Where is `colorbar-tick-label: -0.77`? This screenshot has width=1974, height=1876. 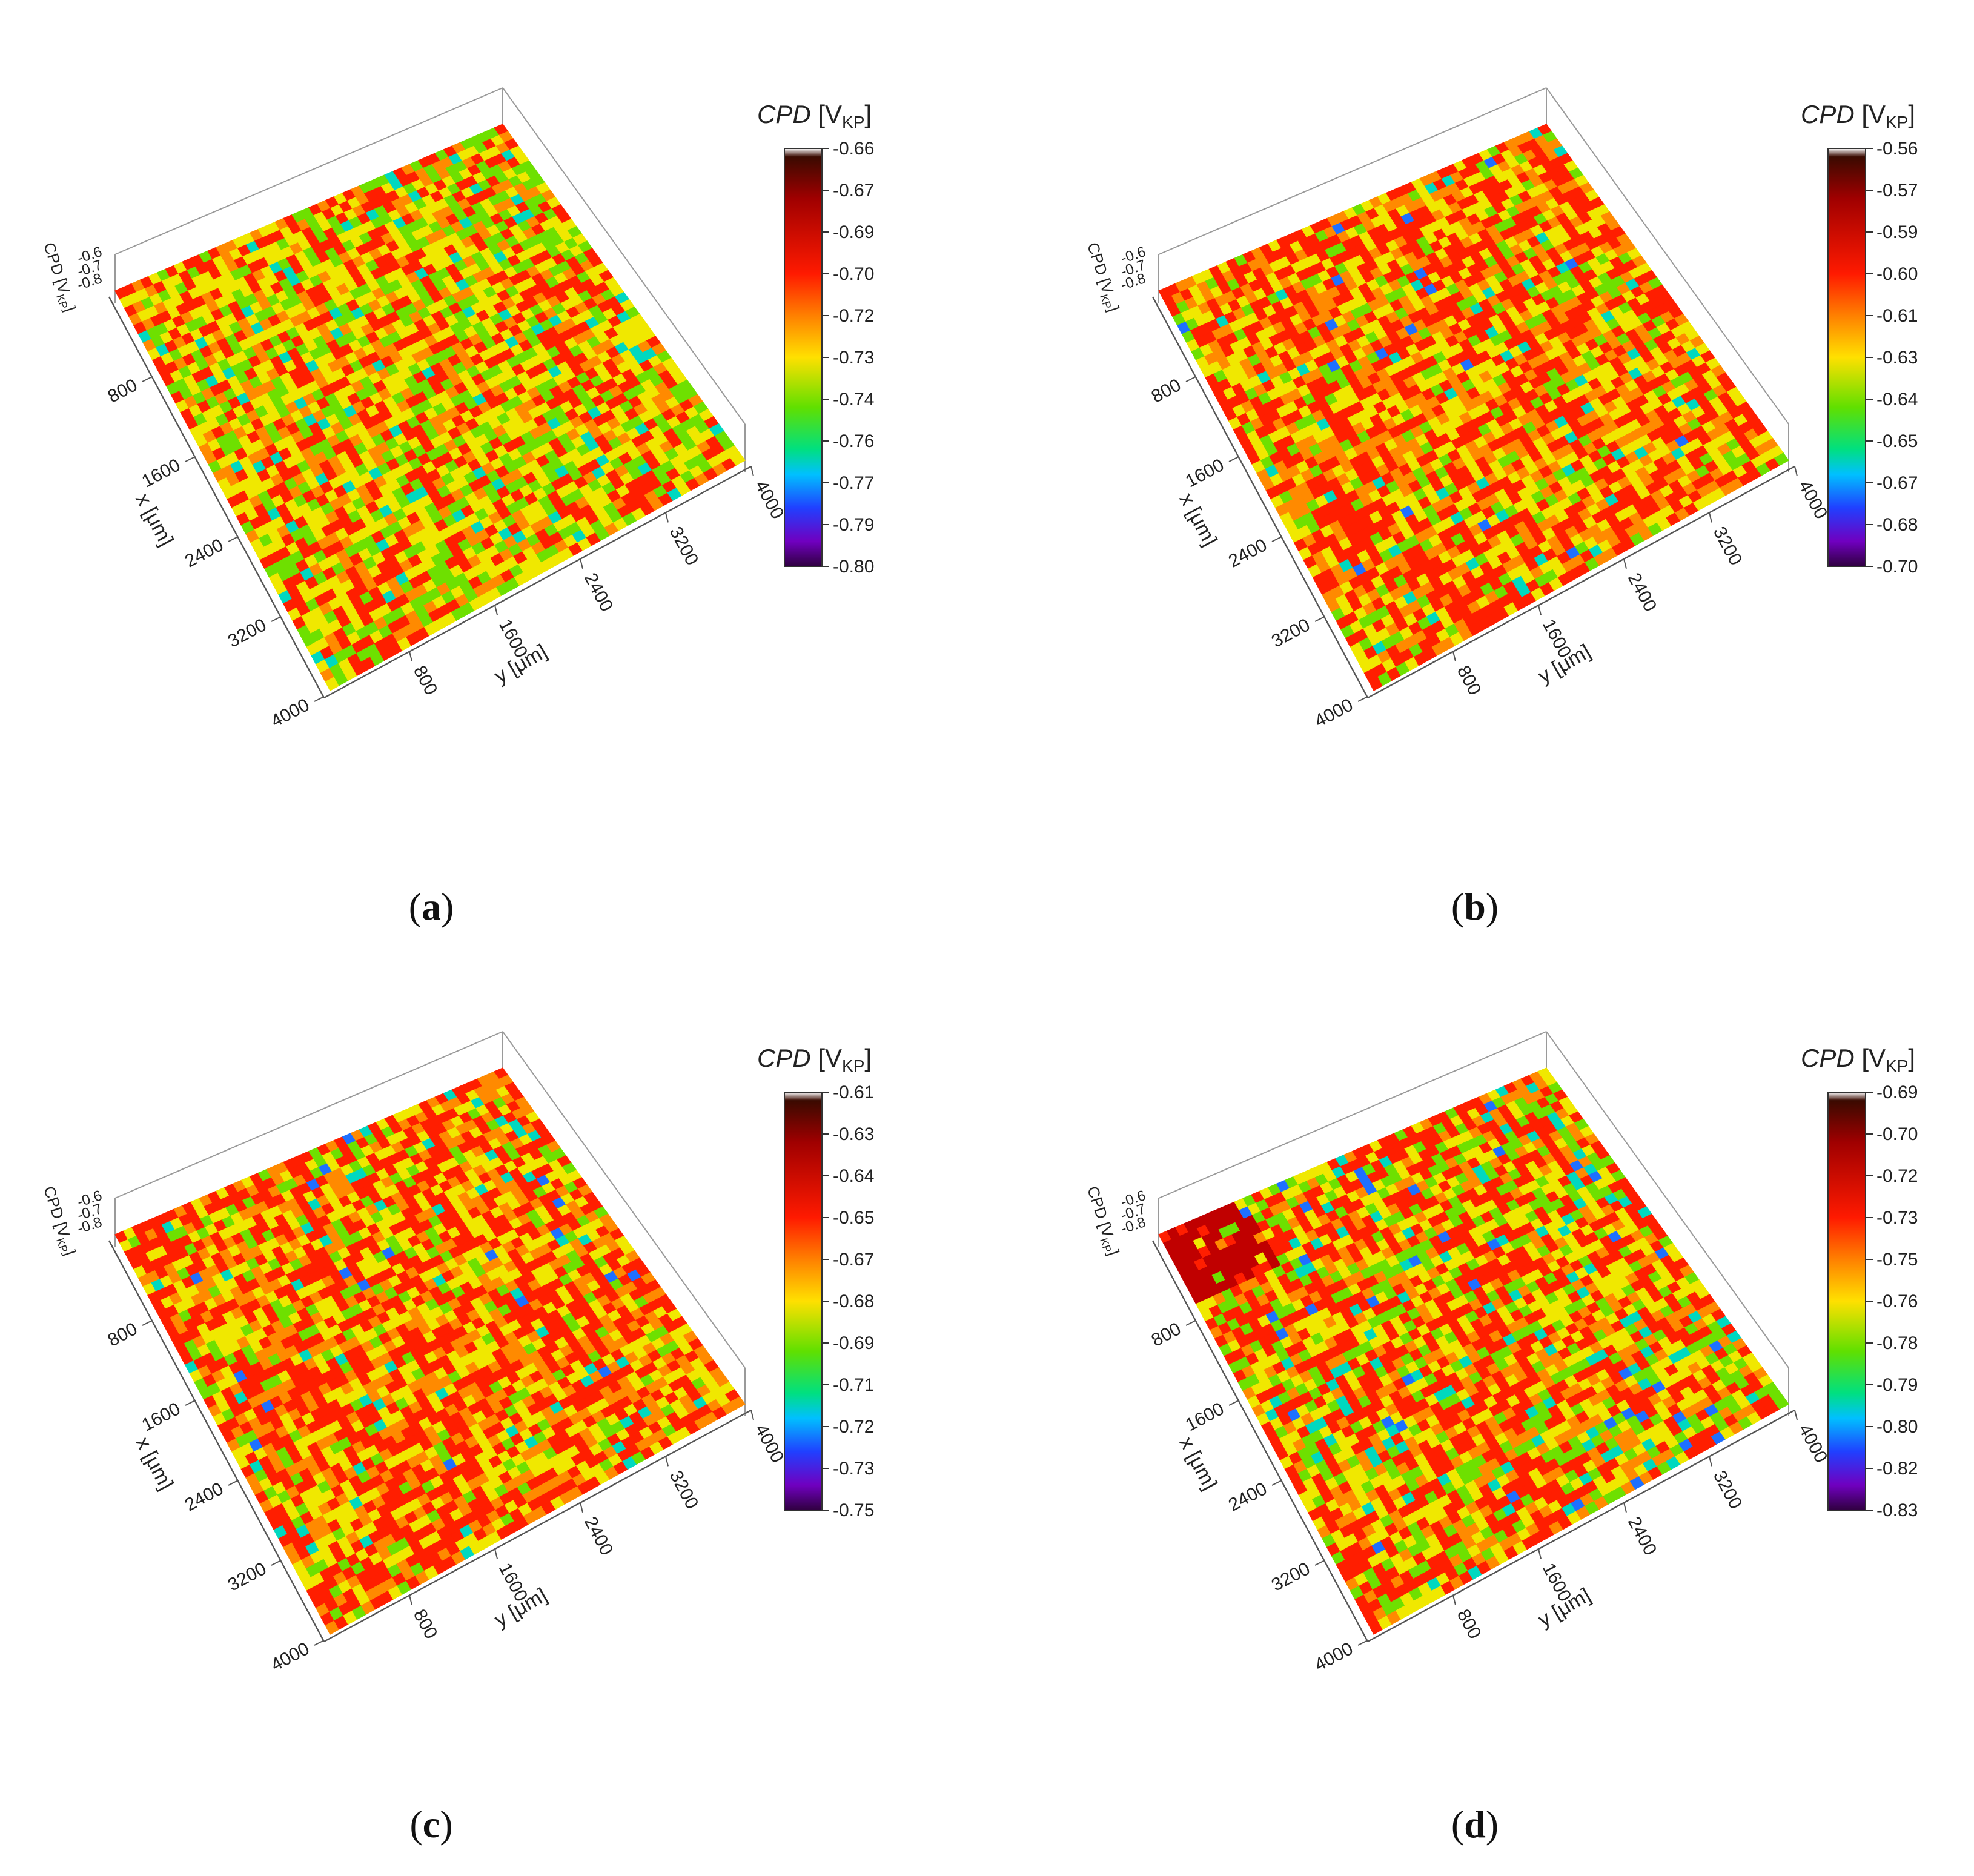
colorbar-tick-label: -0.77 is located at coordinates (853, 483).